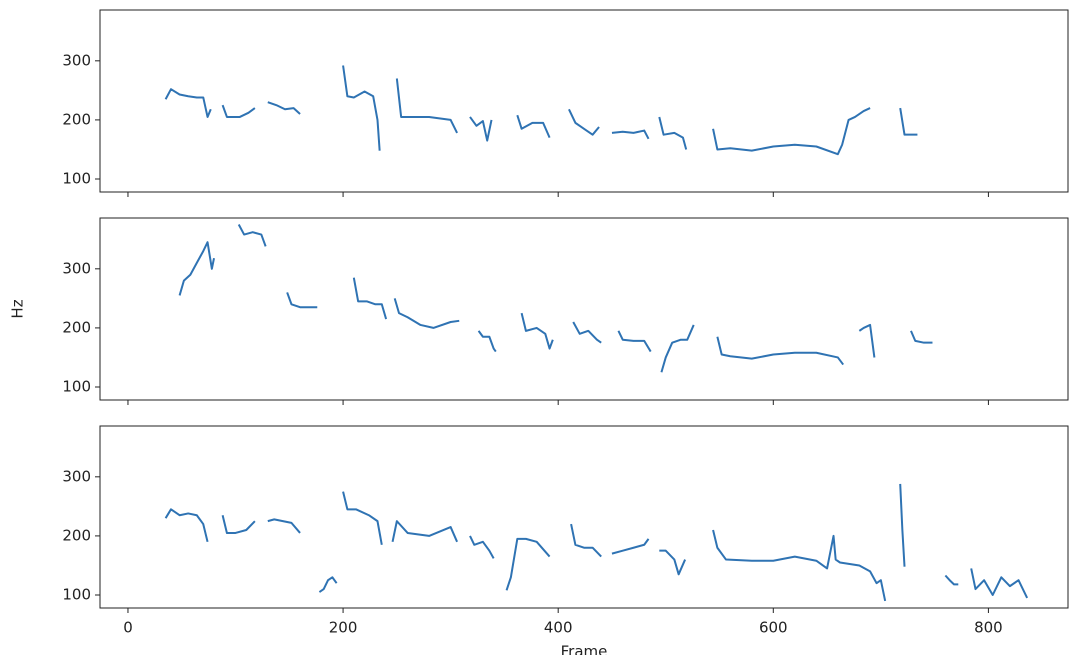 This screenshot has width=1082, height=659. What do you see at coordinates (988, 628) in the screenshot?
I see `x-tick-label: 800` at bounding box center [988, 628].